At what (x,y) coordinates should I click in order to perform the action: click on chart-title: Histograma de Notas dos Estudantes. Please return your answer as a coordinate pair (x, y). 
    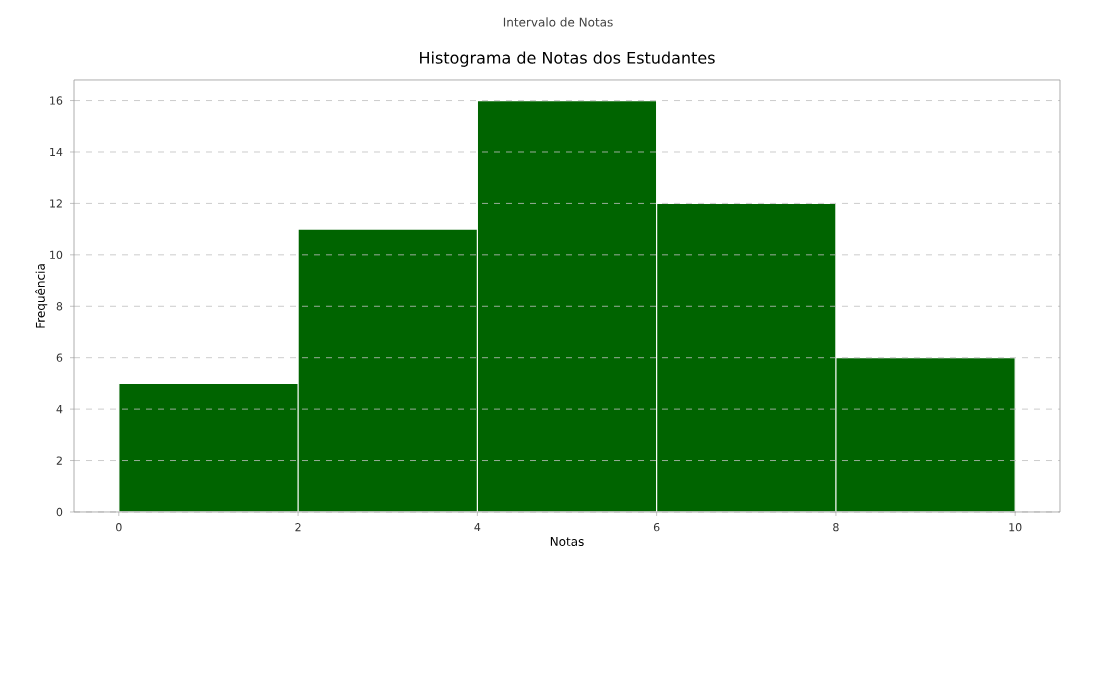
    Looking at the image, I should click on (567, 59).